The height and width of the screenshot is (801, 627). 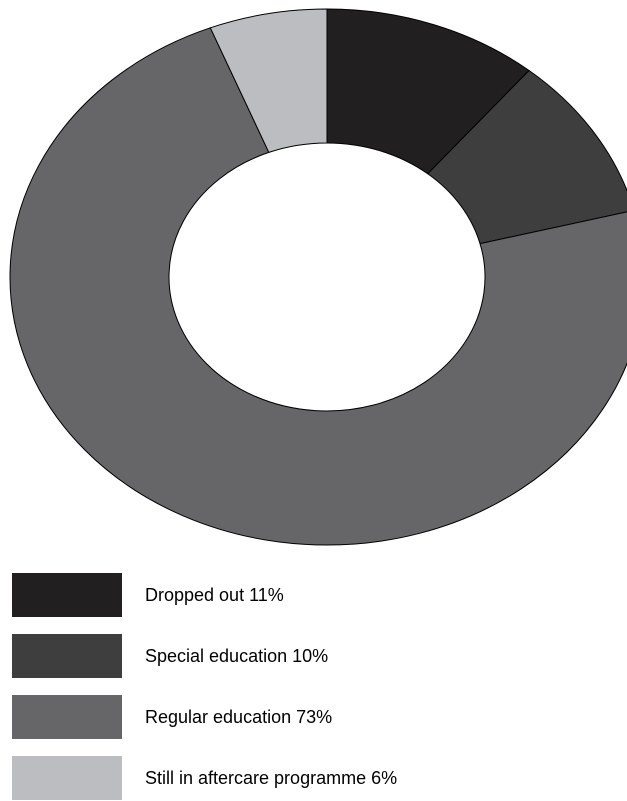 What do you see at coordinates (214, 595) in the screenshot?
I see `legend-label-dropped-out: Dropped out 11%` at bounding box center [214, 595].